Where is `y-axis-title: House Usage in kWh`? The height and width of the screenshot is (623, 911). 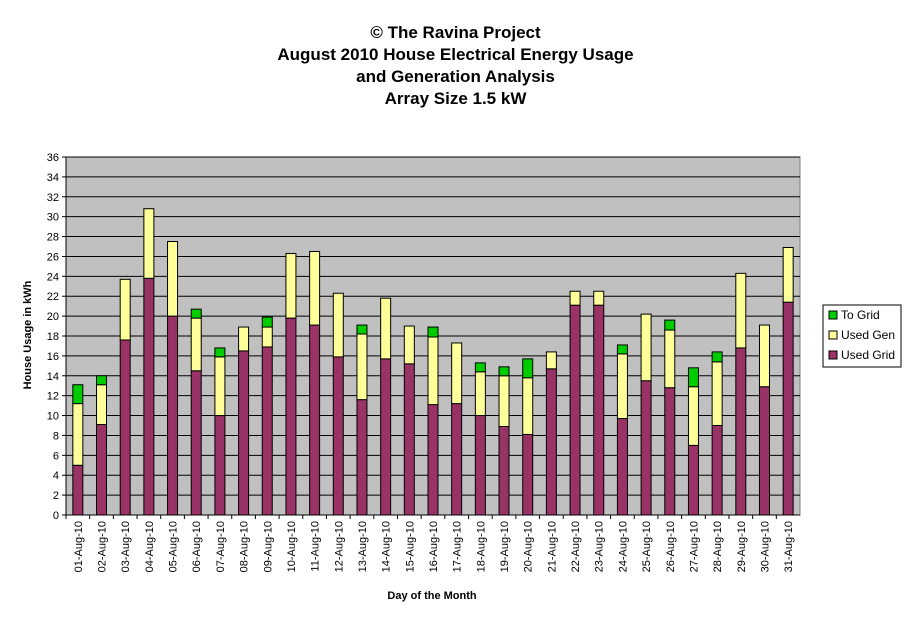 y-axis-title: House Usage in kWh is located at coordinates (28, 334).